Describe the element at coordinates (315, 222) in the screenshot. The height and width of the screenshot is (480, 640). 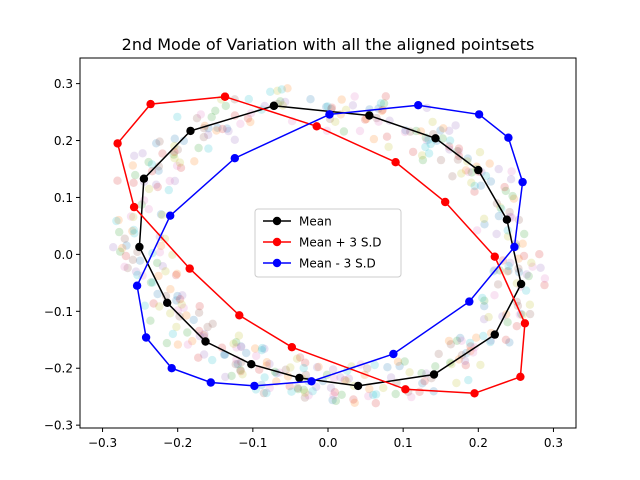
I see `legend-label: Mean` at that location.